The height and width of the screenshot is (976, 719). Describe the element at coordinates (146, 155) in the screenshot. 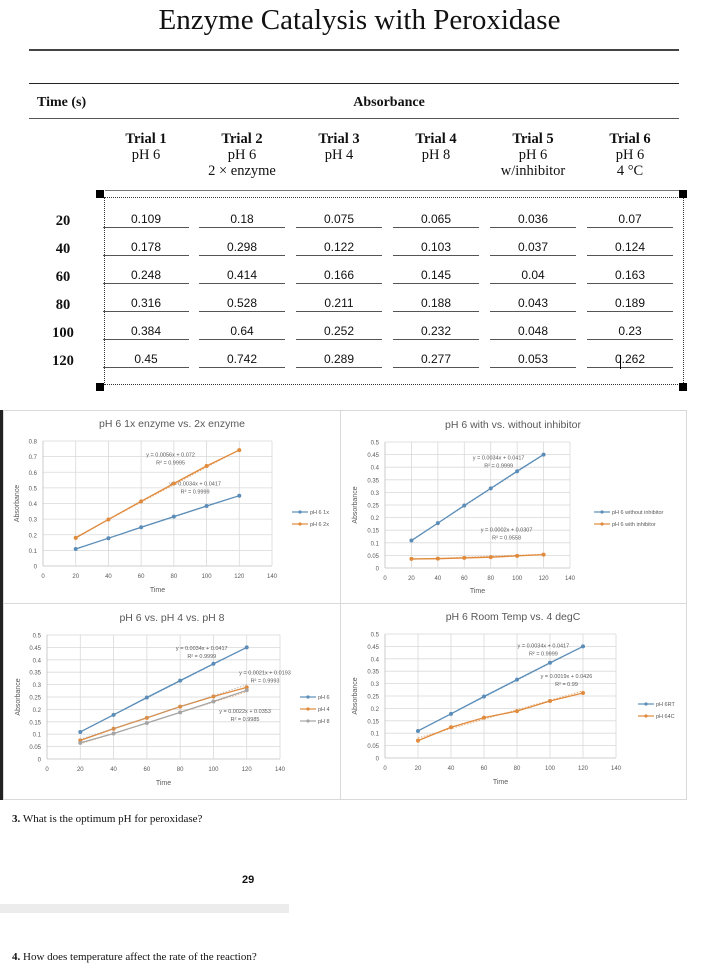

I see `trial-1-line1: pH 6` at that location.